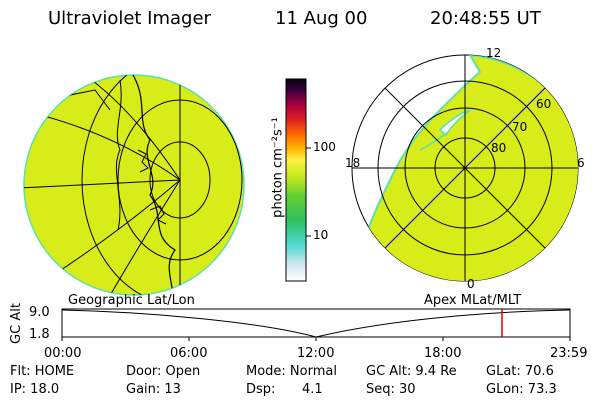 This screenshot has height=400, width=600. What do you see at coordinates (411, 371) in the screenshot?
I see `status-gc-alt: GC Alt: 9.4 Re` at bounding box center [411, 371].